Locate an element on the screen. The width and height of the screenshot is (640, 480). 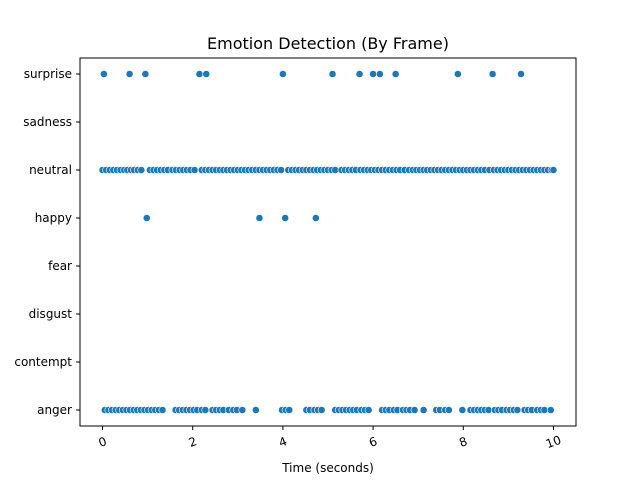
x-tick-label: 2 is located at coordinates (193, 442).